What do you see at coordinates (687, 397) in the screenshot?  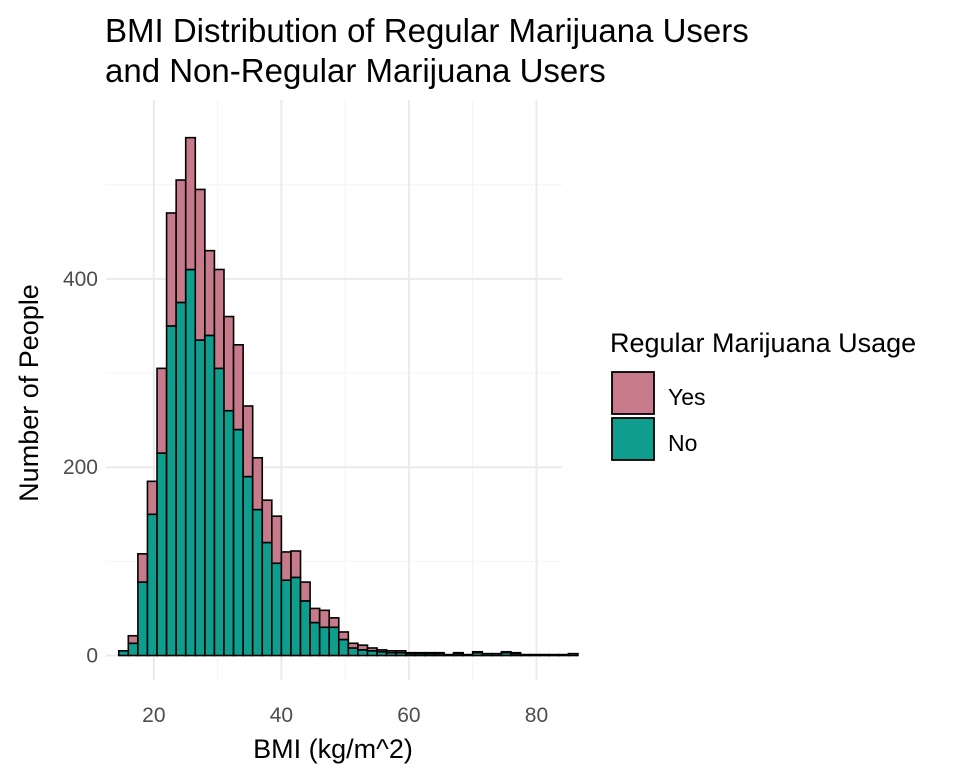 I see `legend-label-yes: Yes` at bounding box center [687, 397].